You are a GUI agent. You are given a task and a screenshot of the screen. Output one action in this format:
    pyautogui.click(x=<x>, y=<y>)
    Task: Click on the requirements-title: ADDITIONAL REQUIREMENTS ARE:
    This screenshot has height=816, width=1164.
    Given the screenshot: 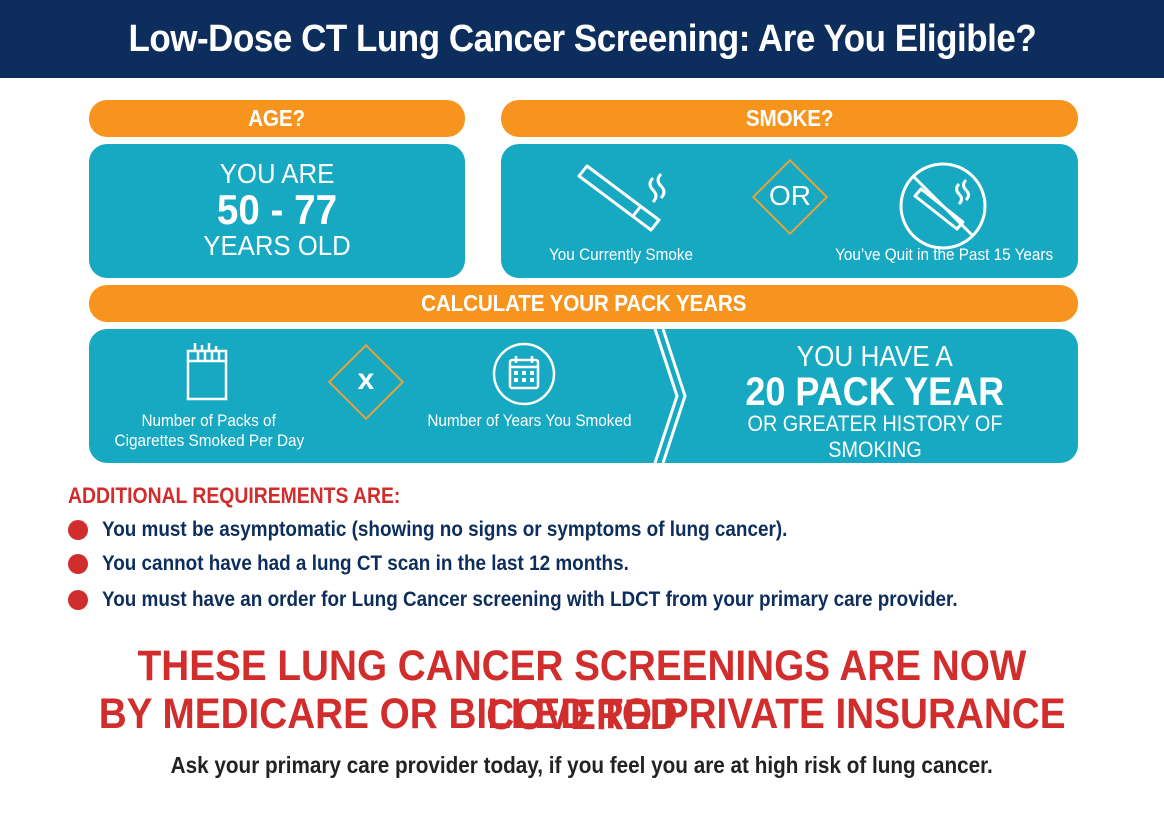 What is the action you would take?
    pyautogui.click(x=257, y=496)
    